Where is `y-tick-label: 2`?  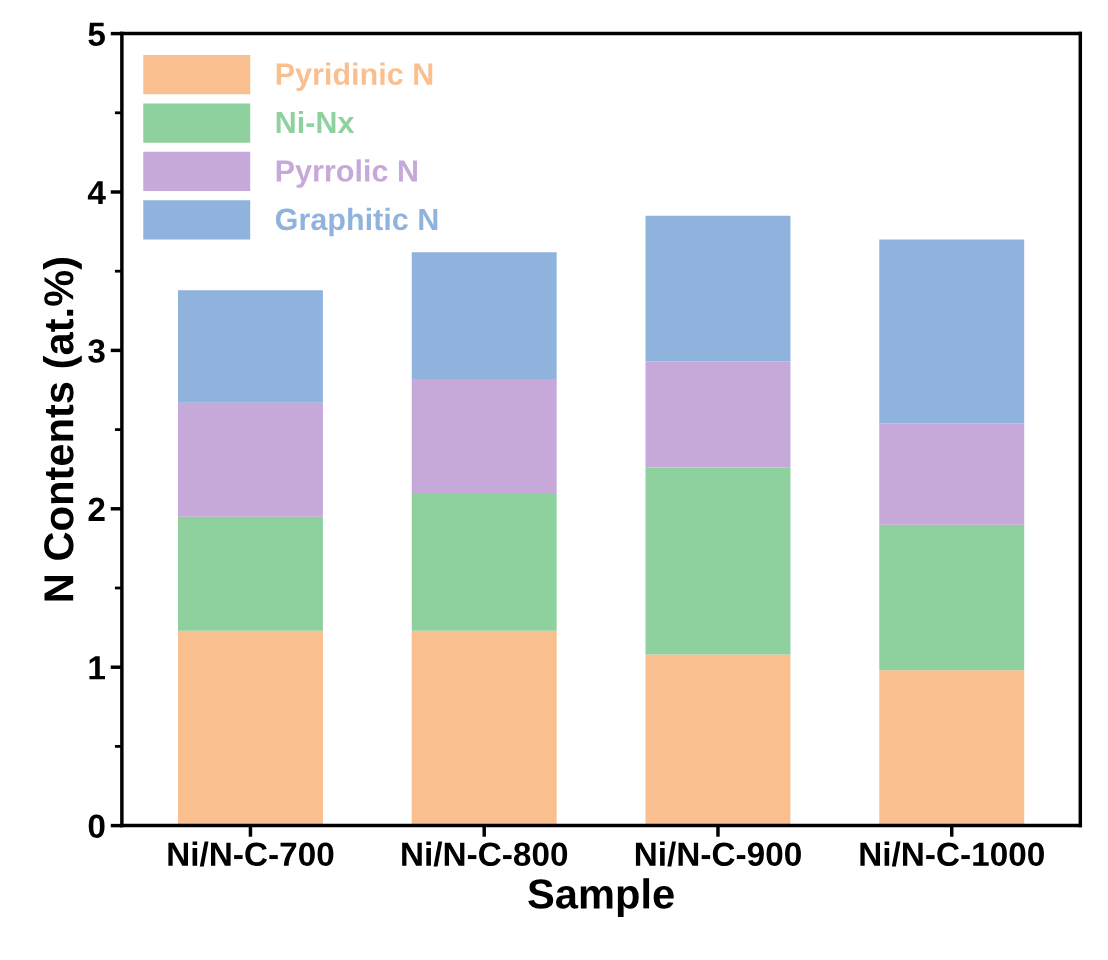 y-tick-label: 2 is located at coordinates (96, 509).